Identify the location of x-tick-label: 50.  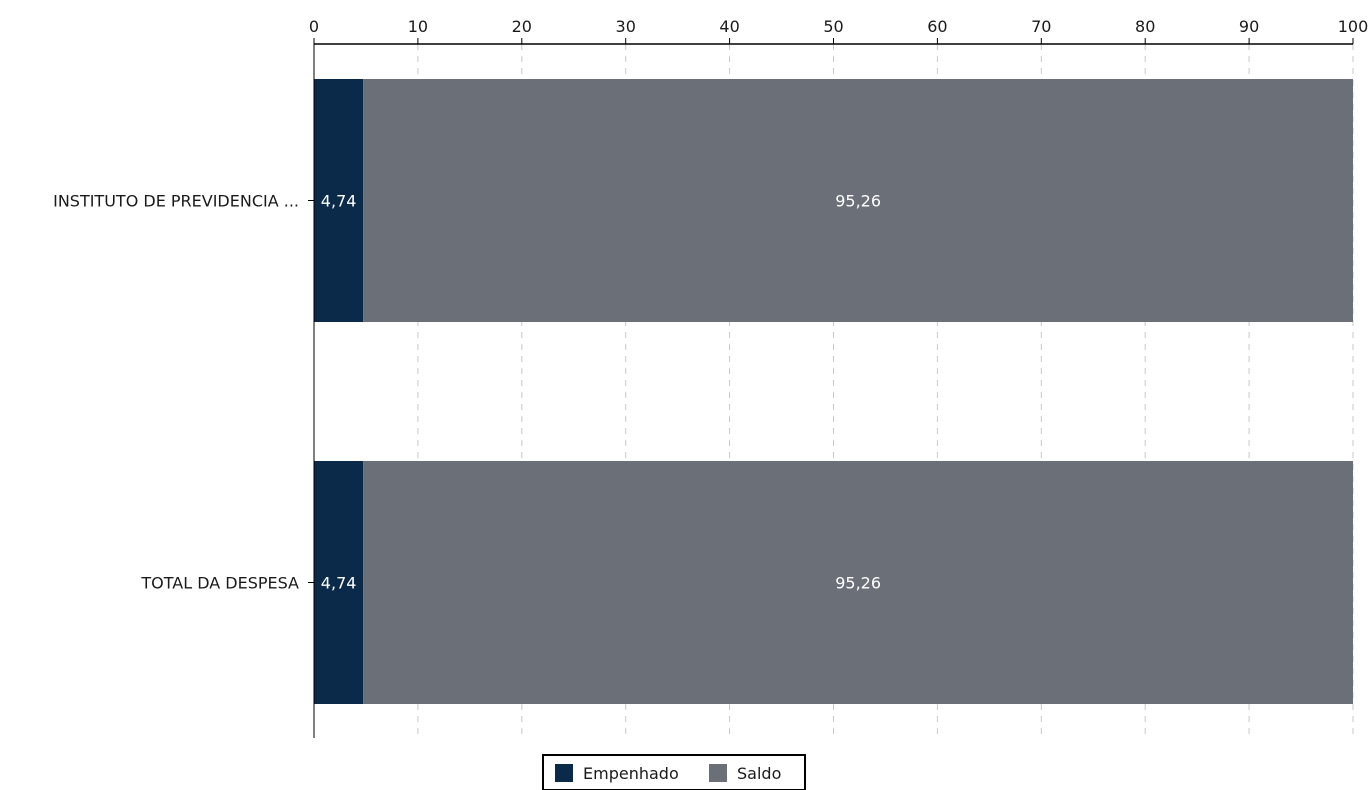
(833, 26).